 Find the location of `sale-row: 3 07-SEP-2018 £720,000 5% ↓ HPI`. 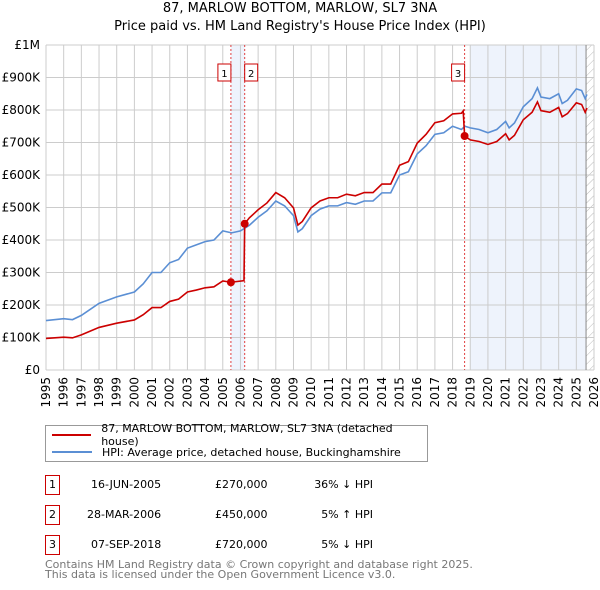

sale-row: 3 07-SEP-2018 £720,000 5% ↓ HPI is located at coordinates (245, 545).